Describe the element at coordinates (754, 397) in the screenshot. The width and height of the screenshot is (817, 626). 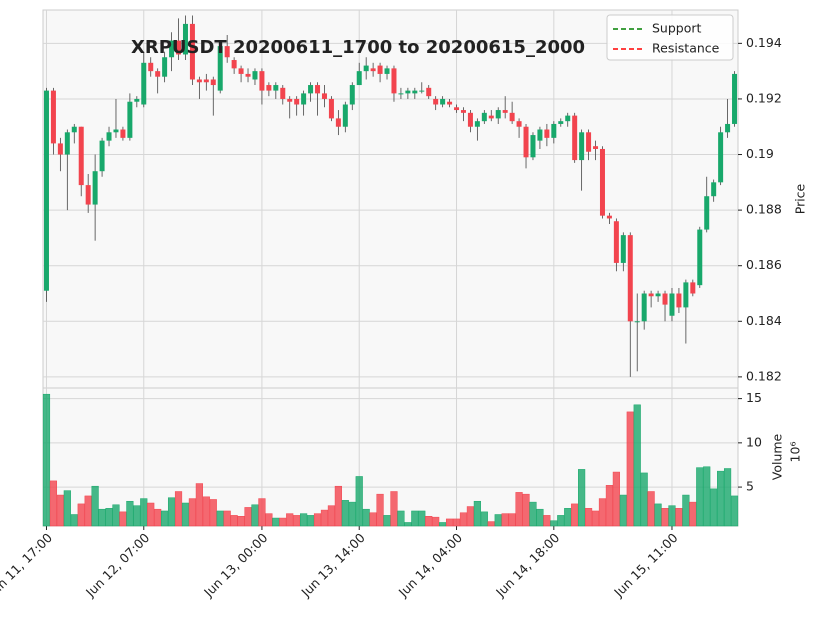
I see `volume-tick-label: 15` at that location.